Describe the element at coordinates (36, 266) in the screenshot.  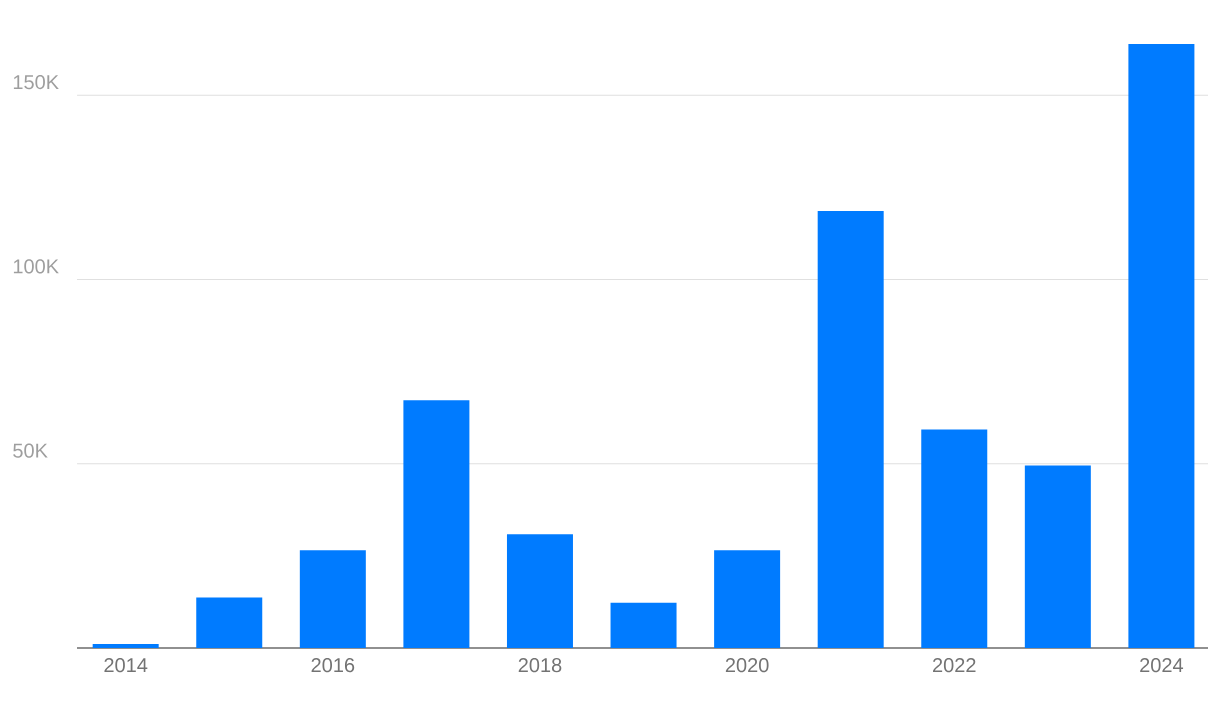
I see `y-tick-label: 100K` at that location.